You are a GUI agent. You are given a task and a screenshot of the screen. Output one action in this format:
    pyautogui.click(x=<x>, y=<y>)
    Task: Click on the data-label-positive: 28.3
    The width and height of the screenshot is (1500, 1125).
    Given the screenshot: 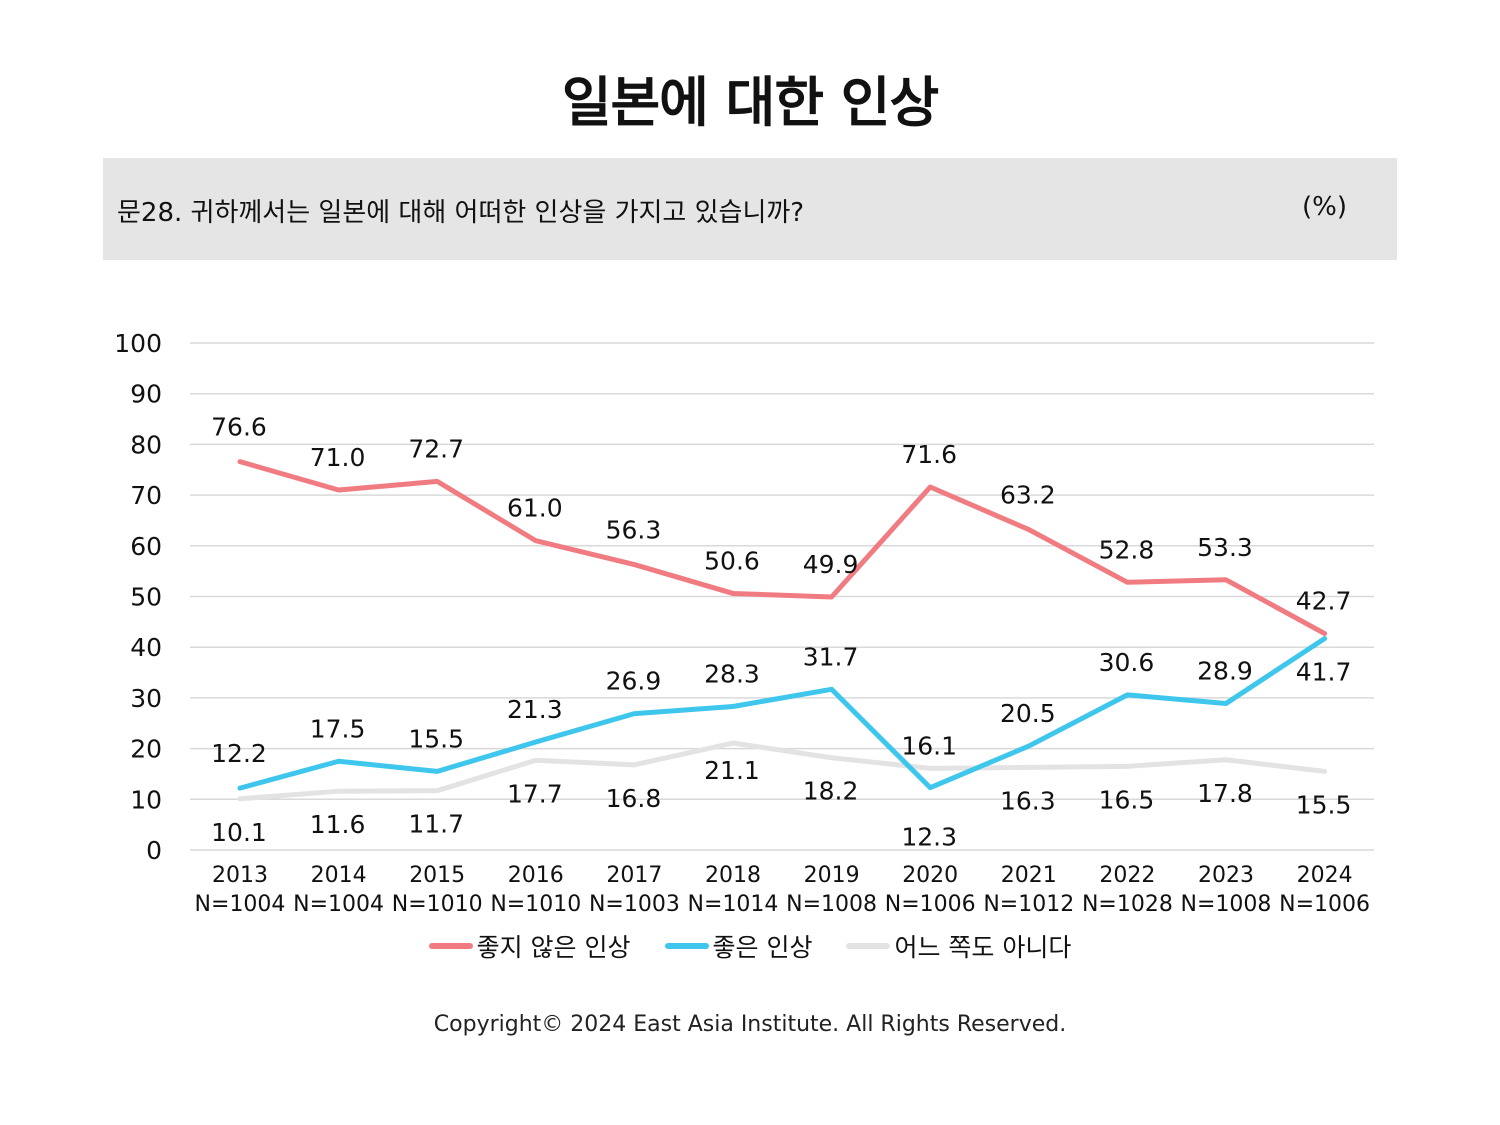 What is the action you would take?
    pyautogui.click(x=732, y=674)
    